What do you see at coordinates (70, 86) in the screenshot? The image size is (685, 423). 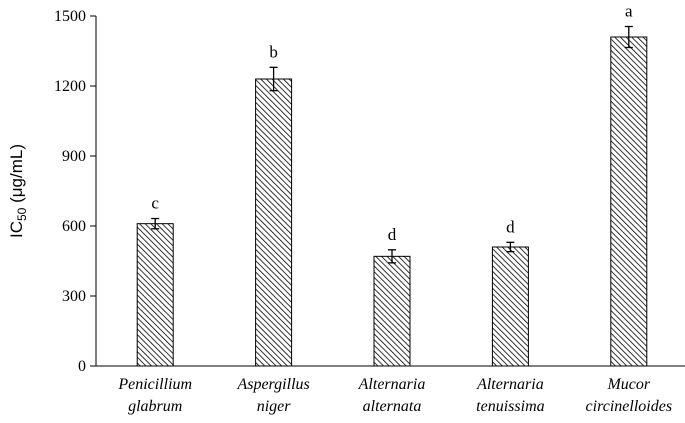 I see `y-tick-label: 1200` at bounding box center [70, 86].